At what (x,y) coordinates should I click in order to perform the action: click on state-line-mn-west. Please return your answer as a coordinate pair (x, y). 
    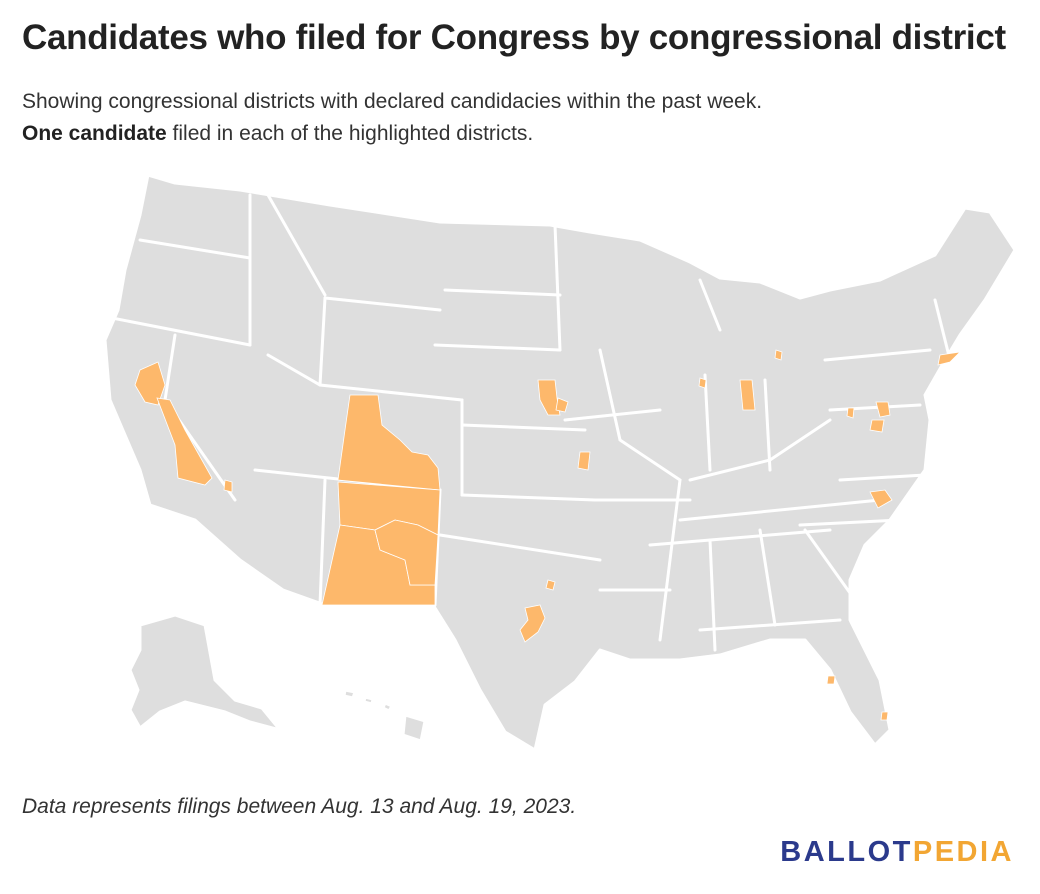
    Looking at the image, I should click on (557, 287).